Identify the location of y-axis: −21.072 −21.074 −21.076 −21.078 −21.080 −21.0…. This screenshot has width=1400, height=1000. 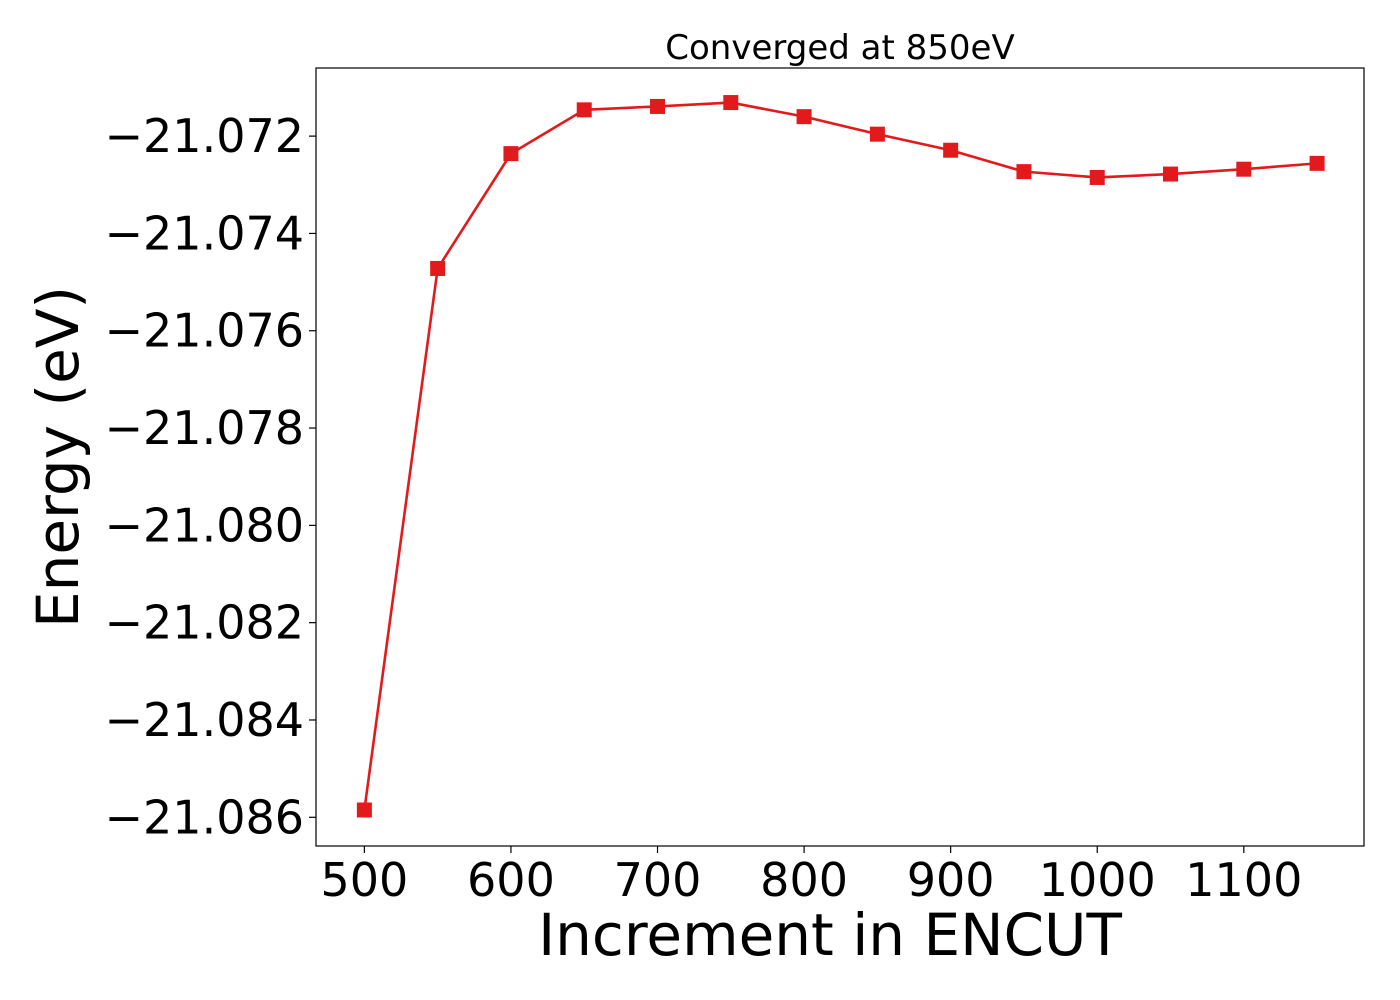
(210, 476).